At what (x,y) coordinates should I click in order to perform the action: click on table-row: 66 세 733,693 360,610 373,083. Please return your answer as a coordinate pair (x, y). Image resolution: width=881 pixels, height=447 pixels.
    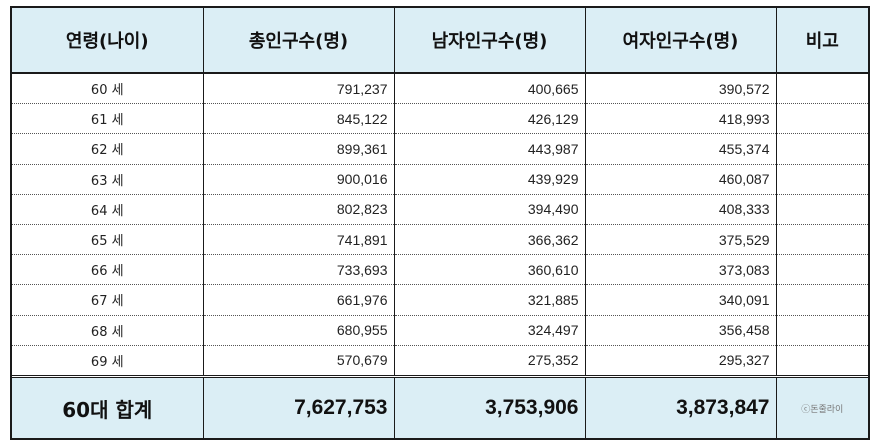
    Looking at the image, I should click on (440, 270).